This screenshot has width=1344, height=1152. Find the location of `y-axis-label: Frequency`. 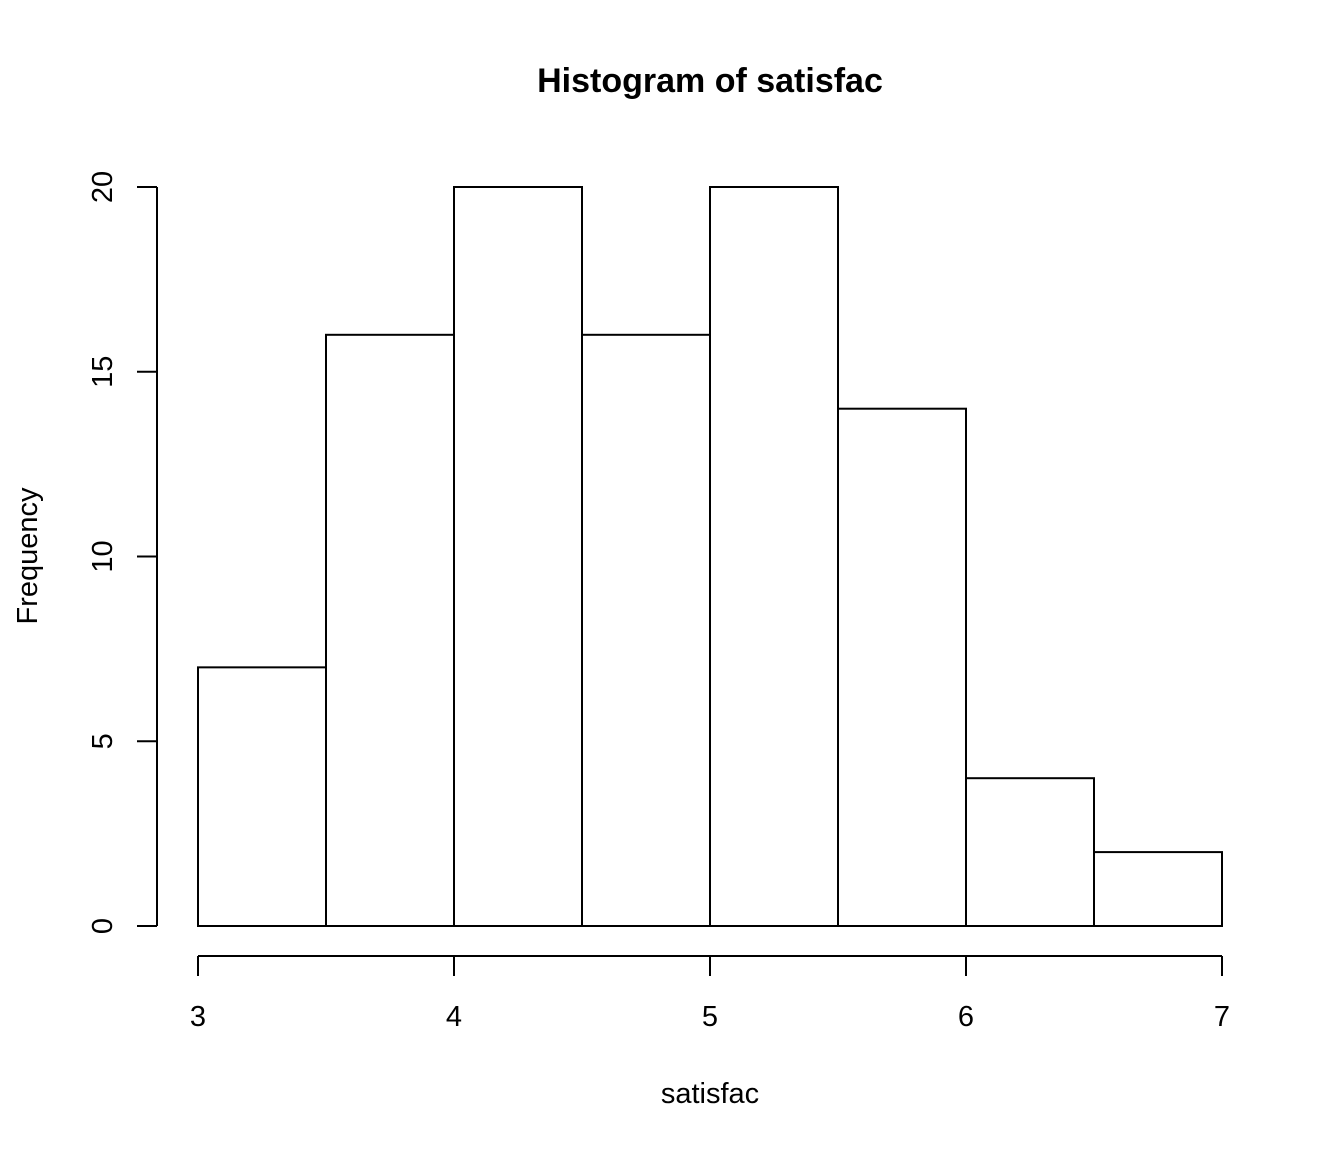

y-axis-label: Frequency is located at coordinates (28, 556).